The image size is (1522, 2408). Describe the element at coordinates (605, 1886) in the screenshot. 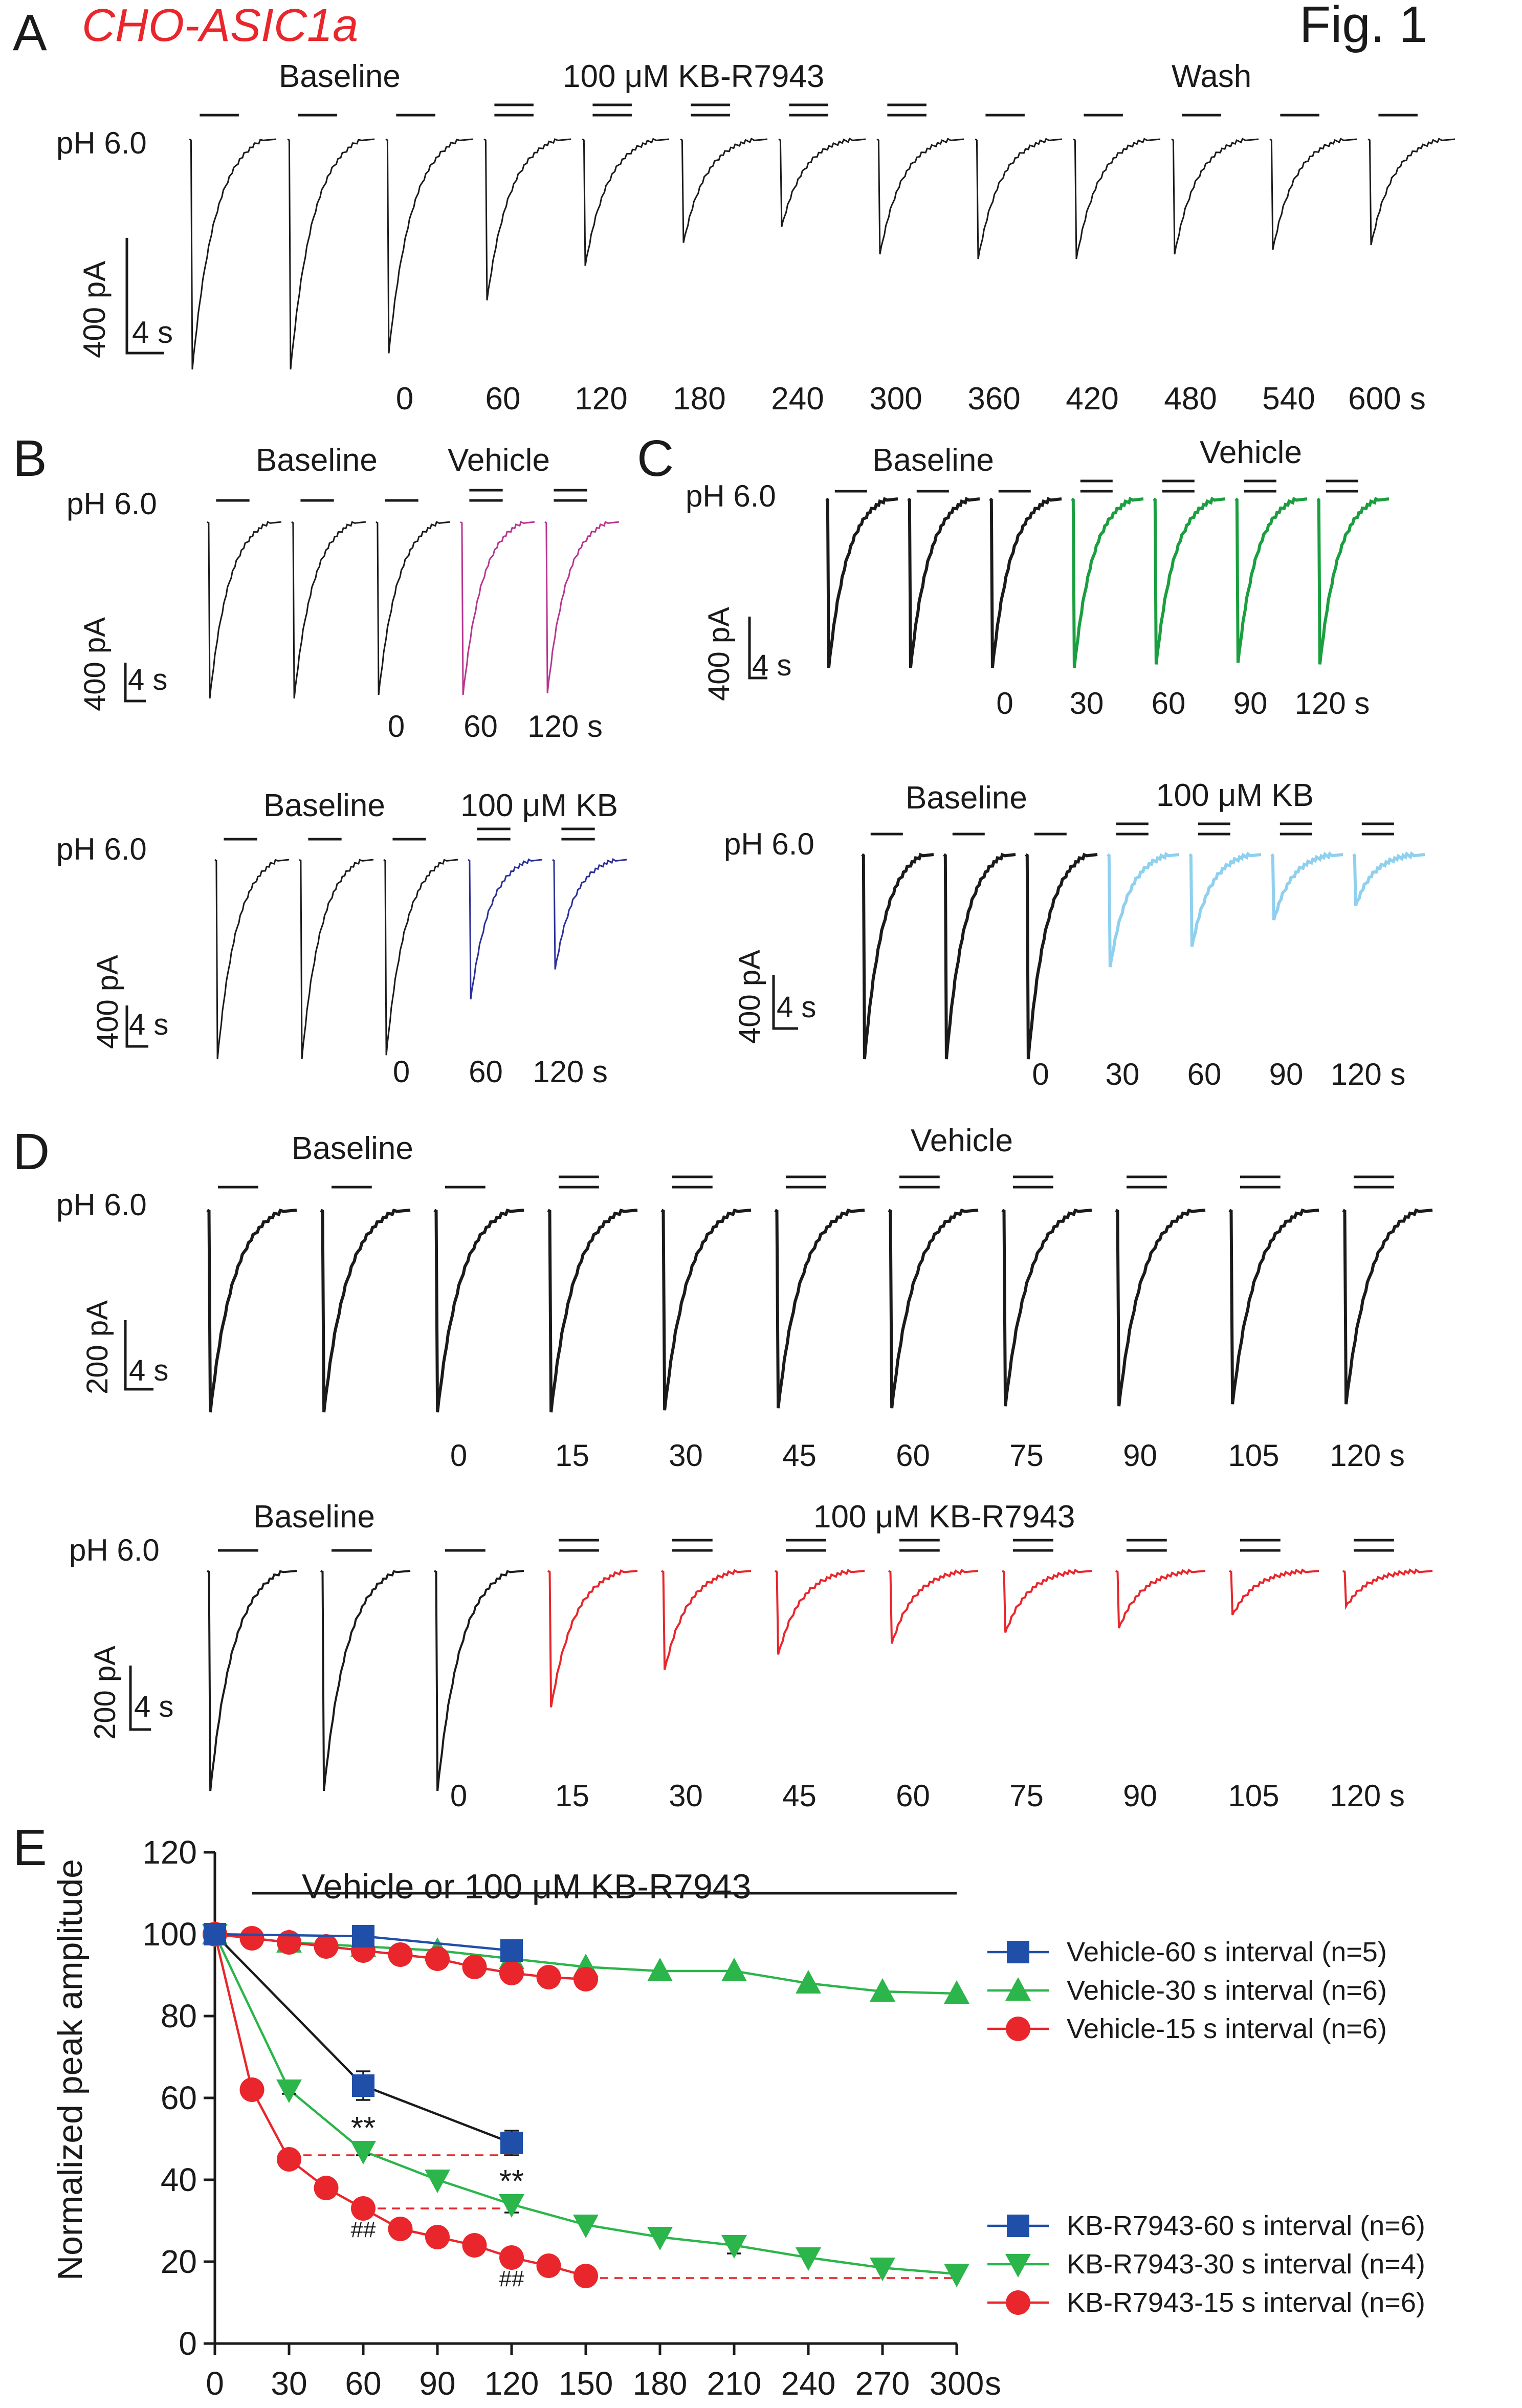

I see `treatment-bar: Vehicle or 100 μM KB-R7943` at that location.